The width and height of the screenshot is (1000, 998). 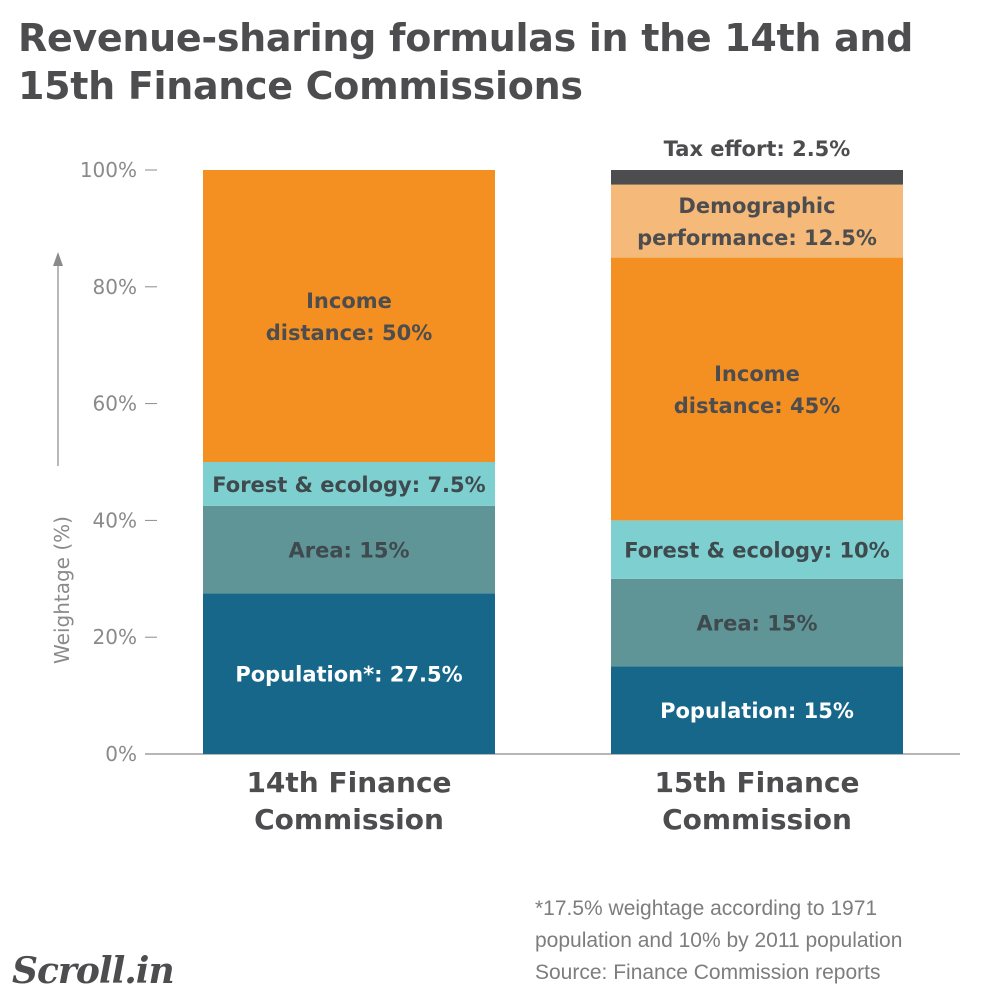 What do you see at coordinates (756, 782) in the screenshot?
I see `category-label: 15th Finance` at bounding box center [756, 782].